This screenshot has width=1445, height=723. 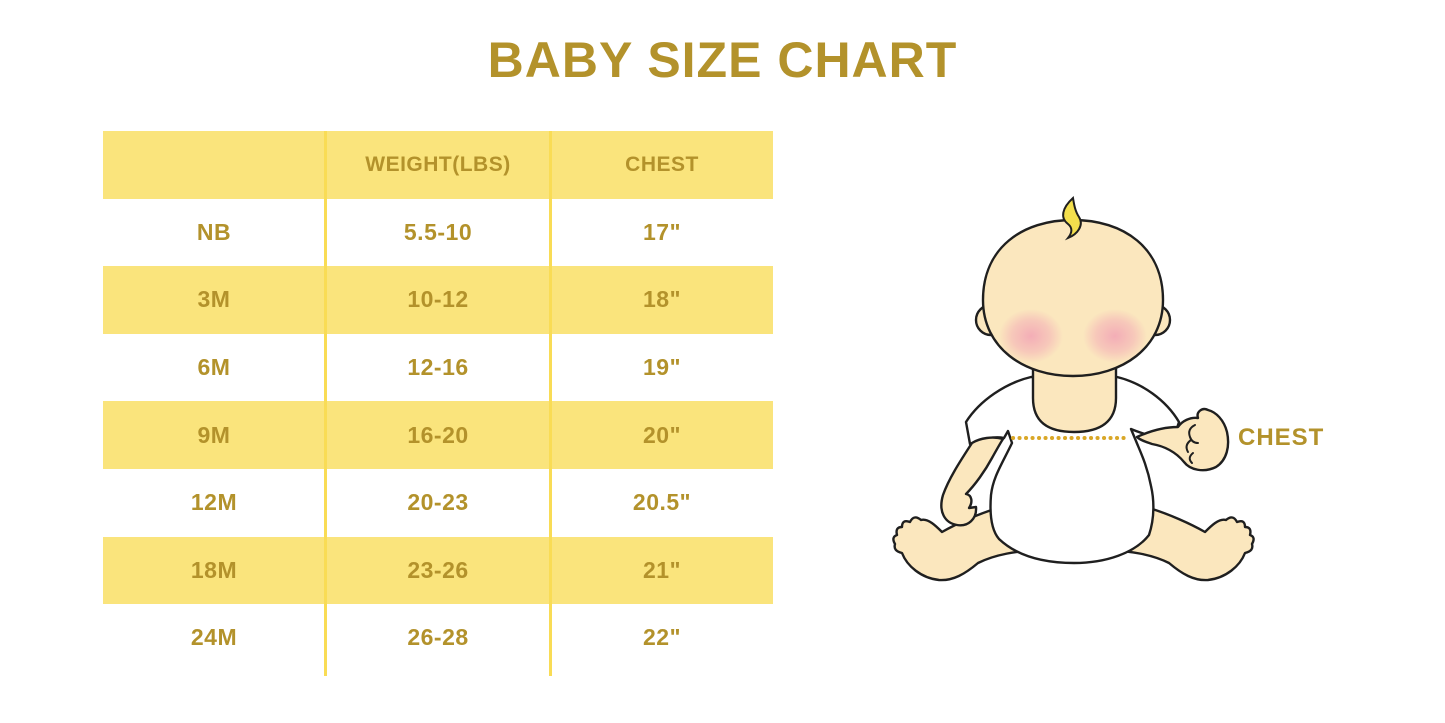 I want to click on weight-cell: 10-12, so click(x=438, y=299).